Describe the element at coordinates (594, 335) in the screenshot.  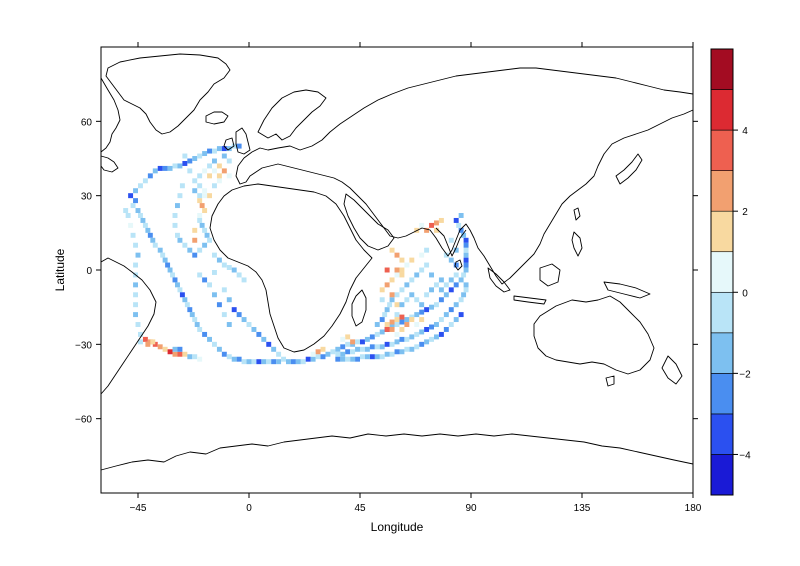
I see `coast-australia` at that location.